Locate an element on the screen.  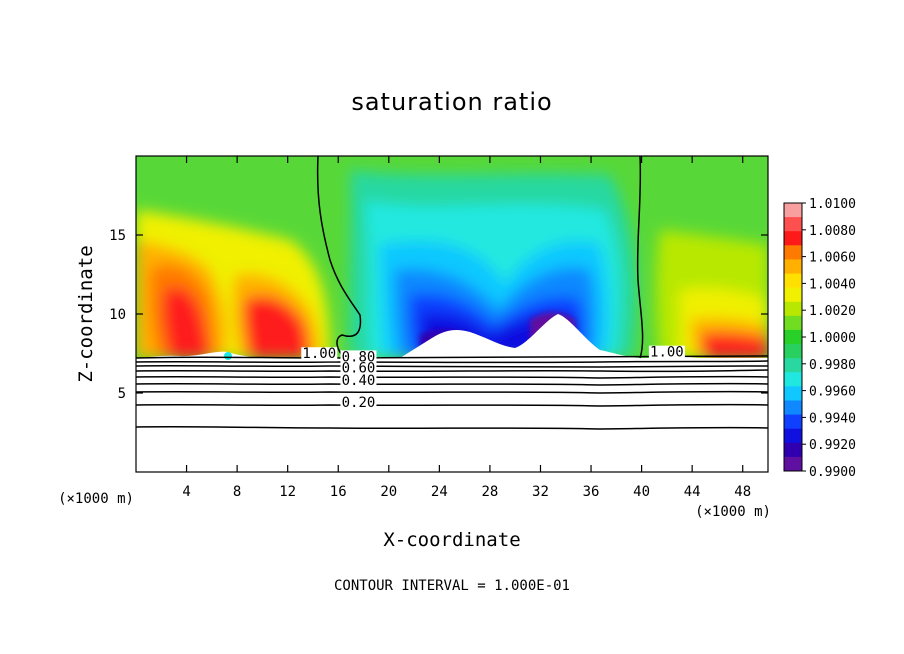
contour-label: 0.40 is located at coordinates (359, 381).